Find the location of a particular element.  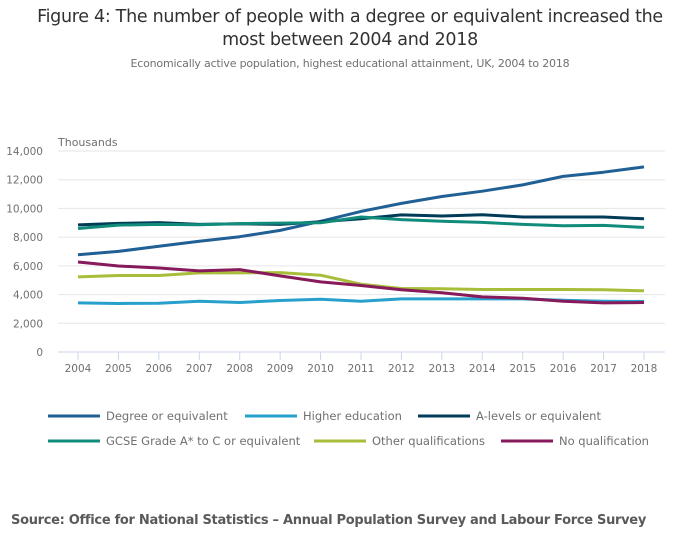

legend-item-degree-or-equivalent: Degree or equivalent is located at coordinates (138, 416).